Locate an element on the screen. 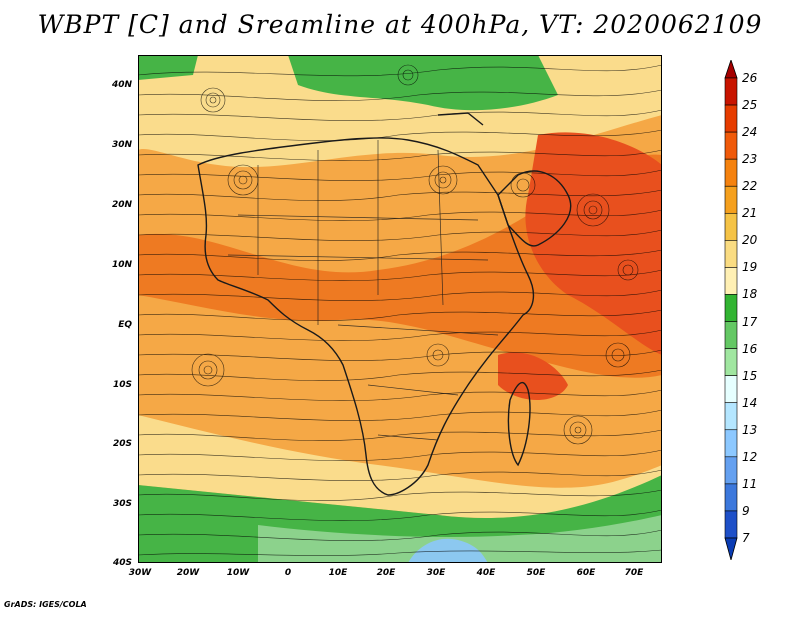 The height and width of the screenshot is (618, 800). colorbar-bottom-arrow is located at coordinates (731, 548).